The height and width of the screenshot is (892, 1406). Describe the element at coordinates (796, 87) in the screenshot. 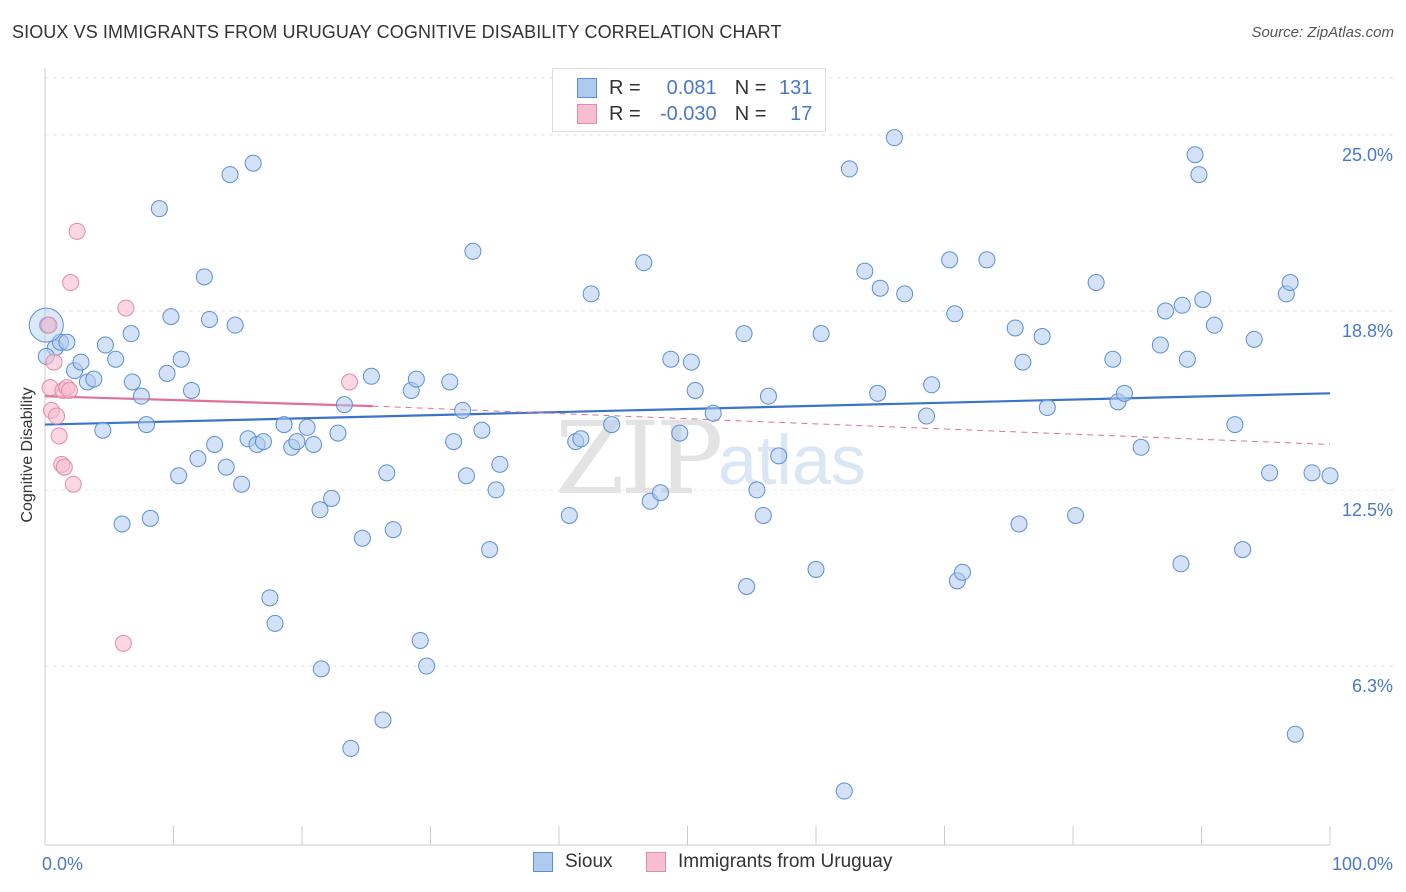

I see `legend-n-value: 131` at that location.